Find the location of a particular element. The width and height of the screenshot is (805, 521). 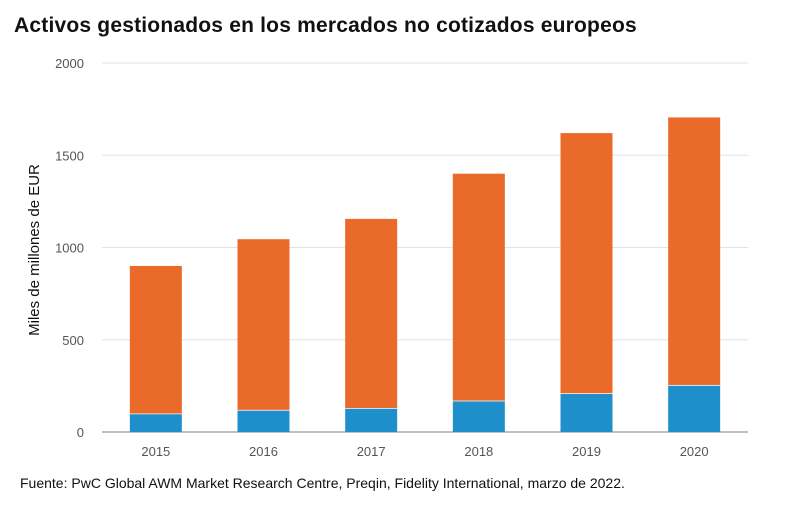

x-tick-label: 2016 is located at coordinates (263, 451).